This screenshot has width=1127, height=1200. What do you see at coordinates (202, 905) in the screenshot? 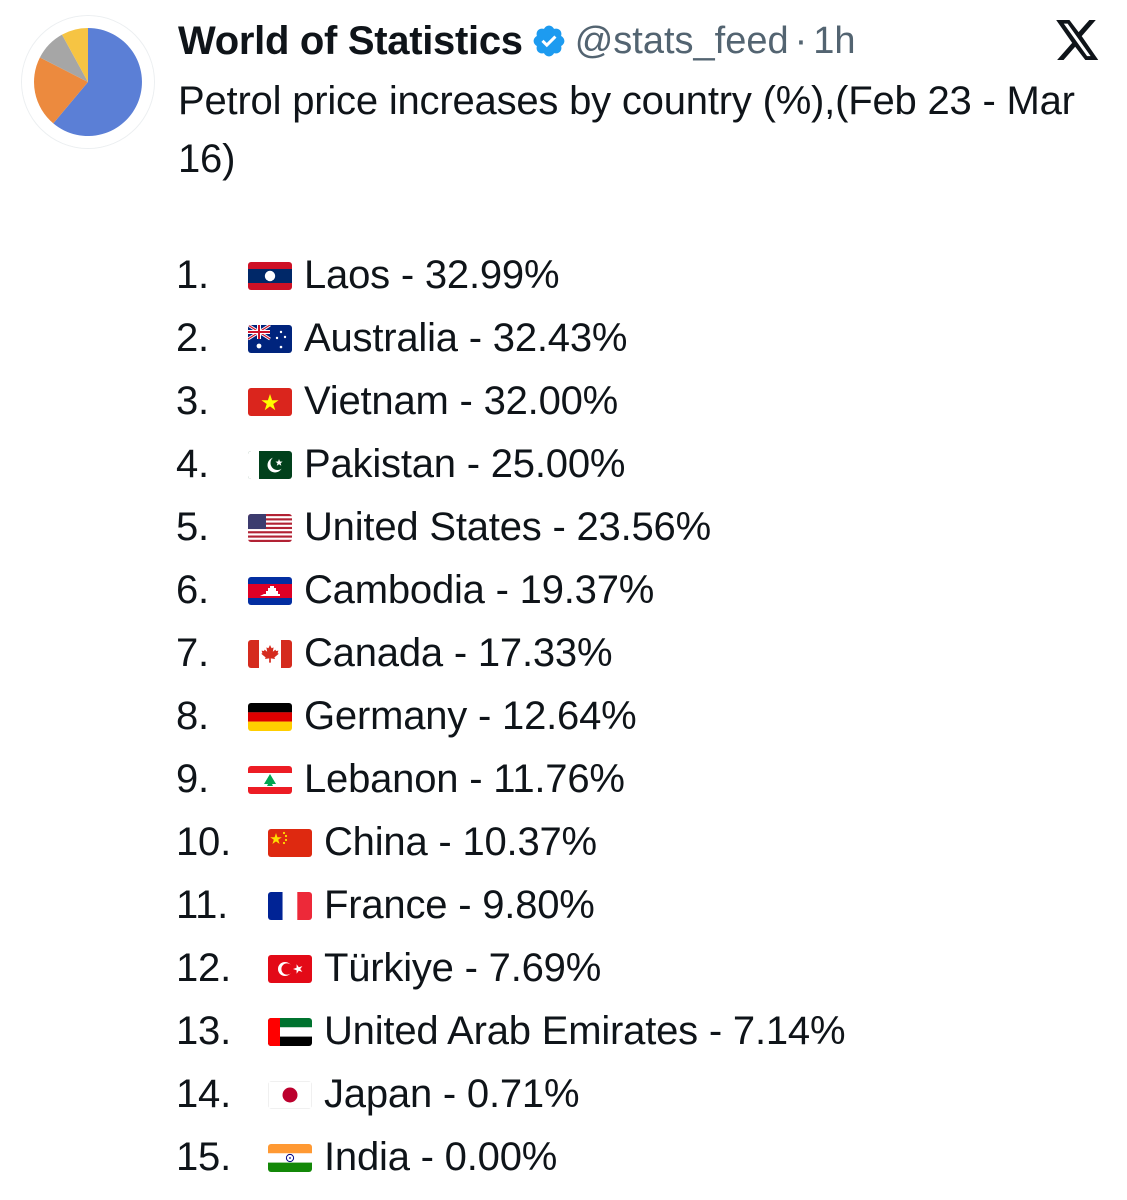
I see `rank-number: 11.` at bounding box center [202, 905].